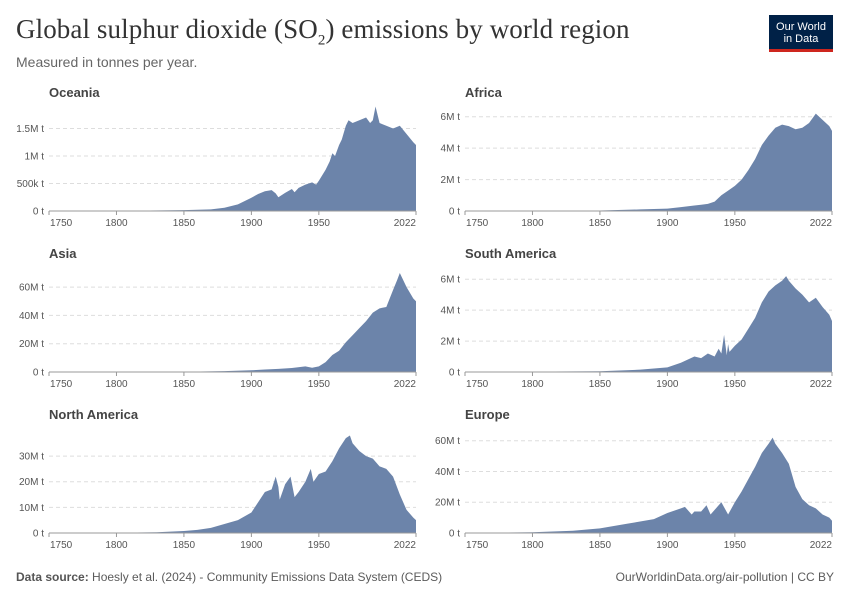 This screenshot has width=850, height=600. I want to click on logo-line-1: Our World, so click(801, 27).